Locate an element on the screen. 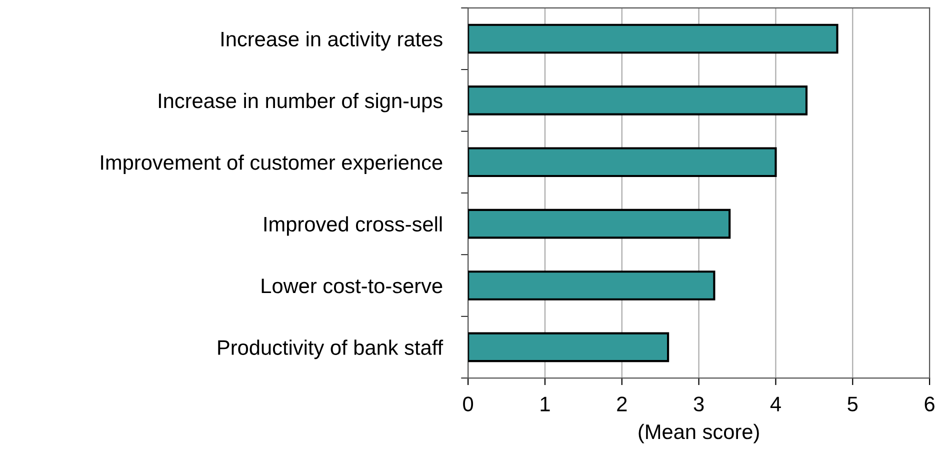 This screenshot has height=465, width=938. x-tick-label: 1 is located at coordinates (545, 404).